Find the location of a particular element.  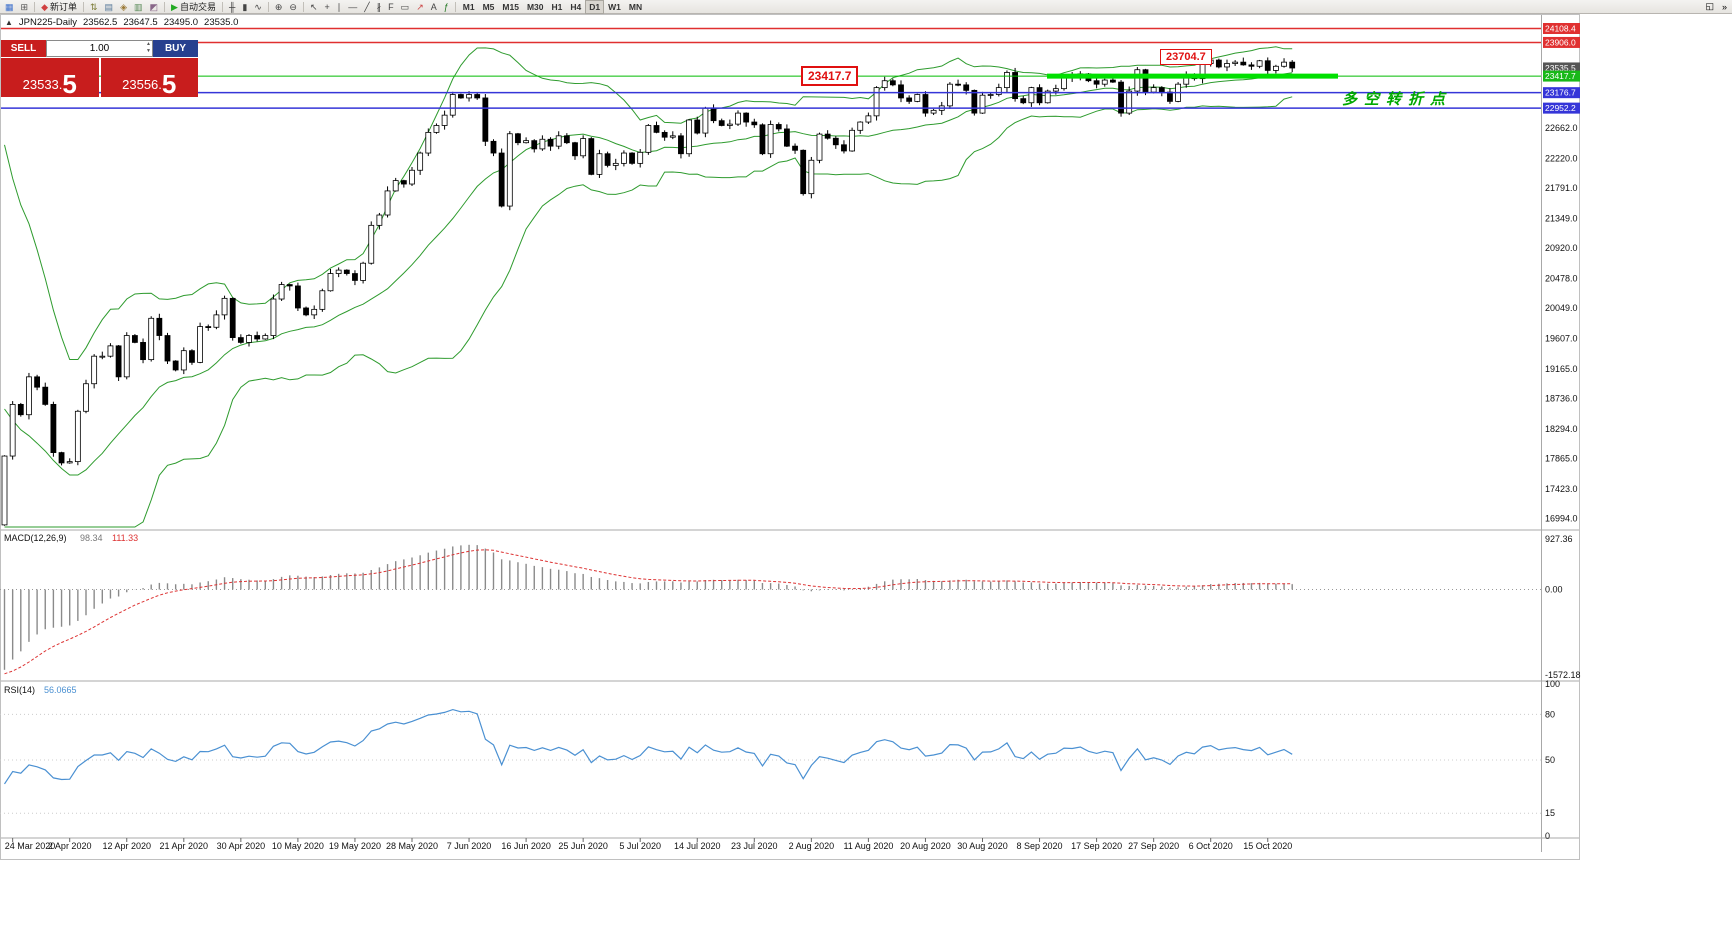

svg-text: 30 Apr 2020 is located at coordinates (241, 846).